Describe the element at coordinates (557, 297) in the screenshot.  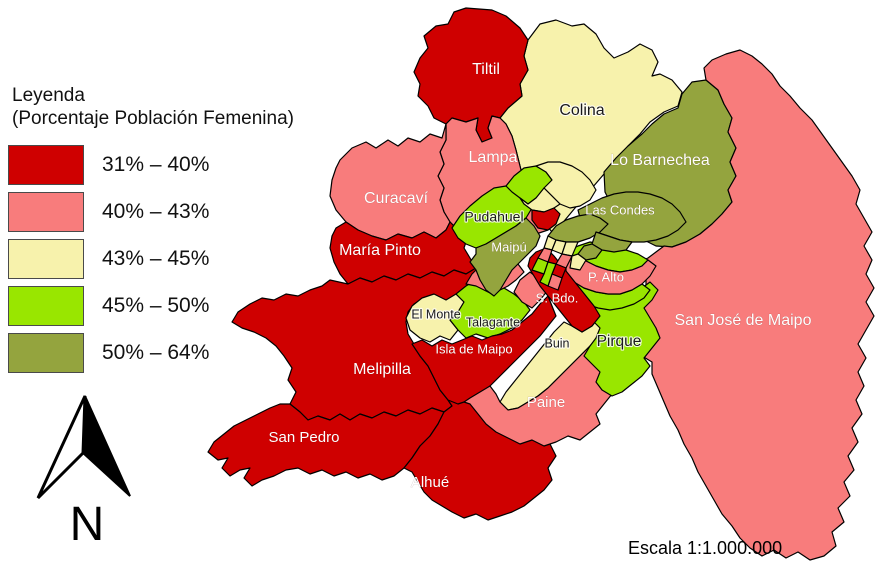
I see `region-label-s-bdo: S. Bdo.` at that location.